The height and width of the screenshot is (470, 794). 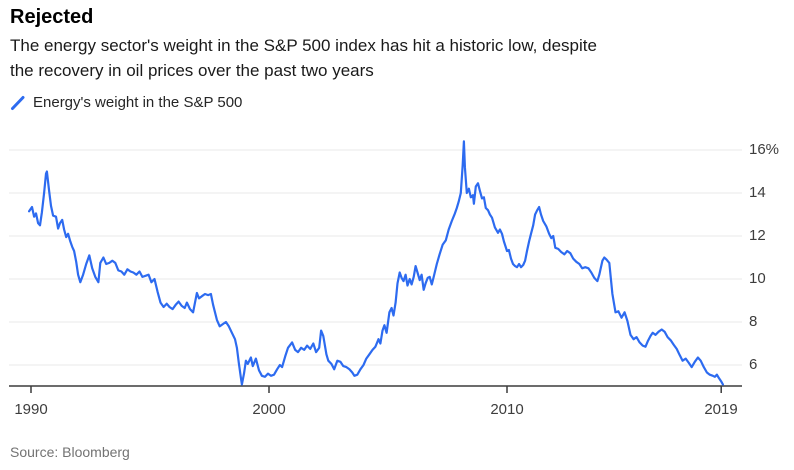 I want to click on y-axis-label: 16%, so click(x=764, y=149).